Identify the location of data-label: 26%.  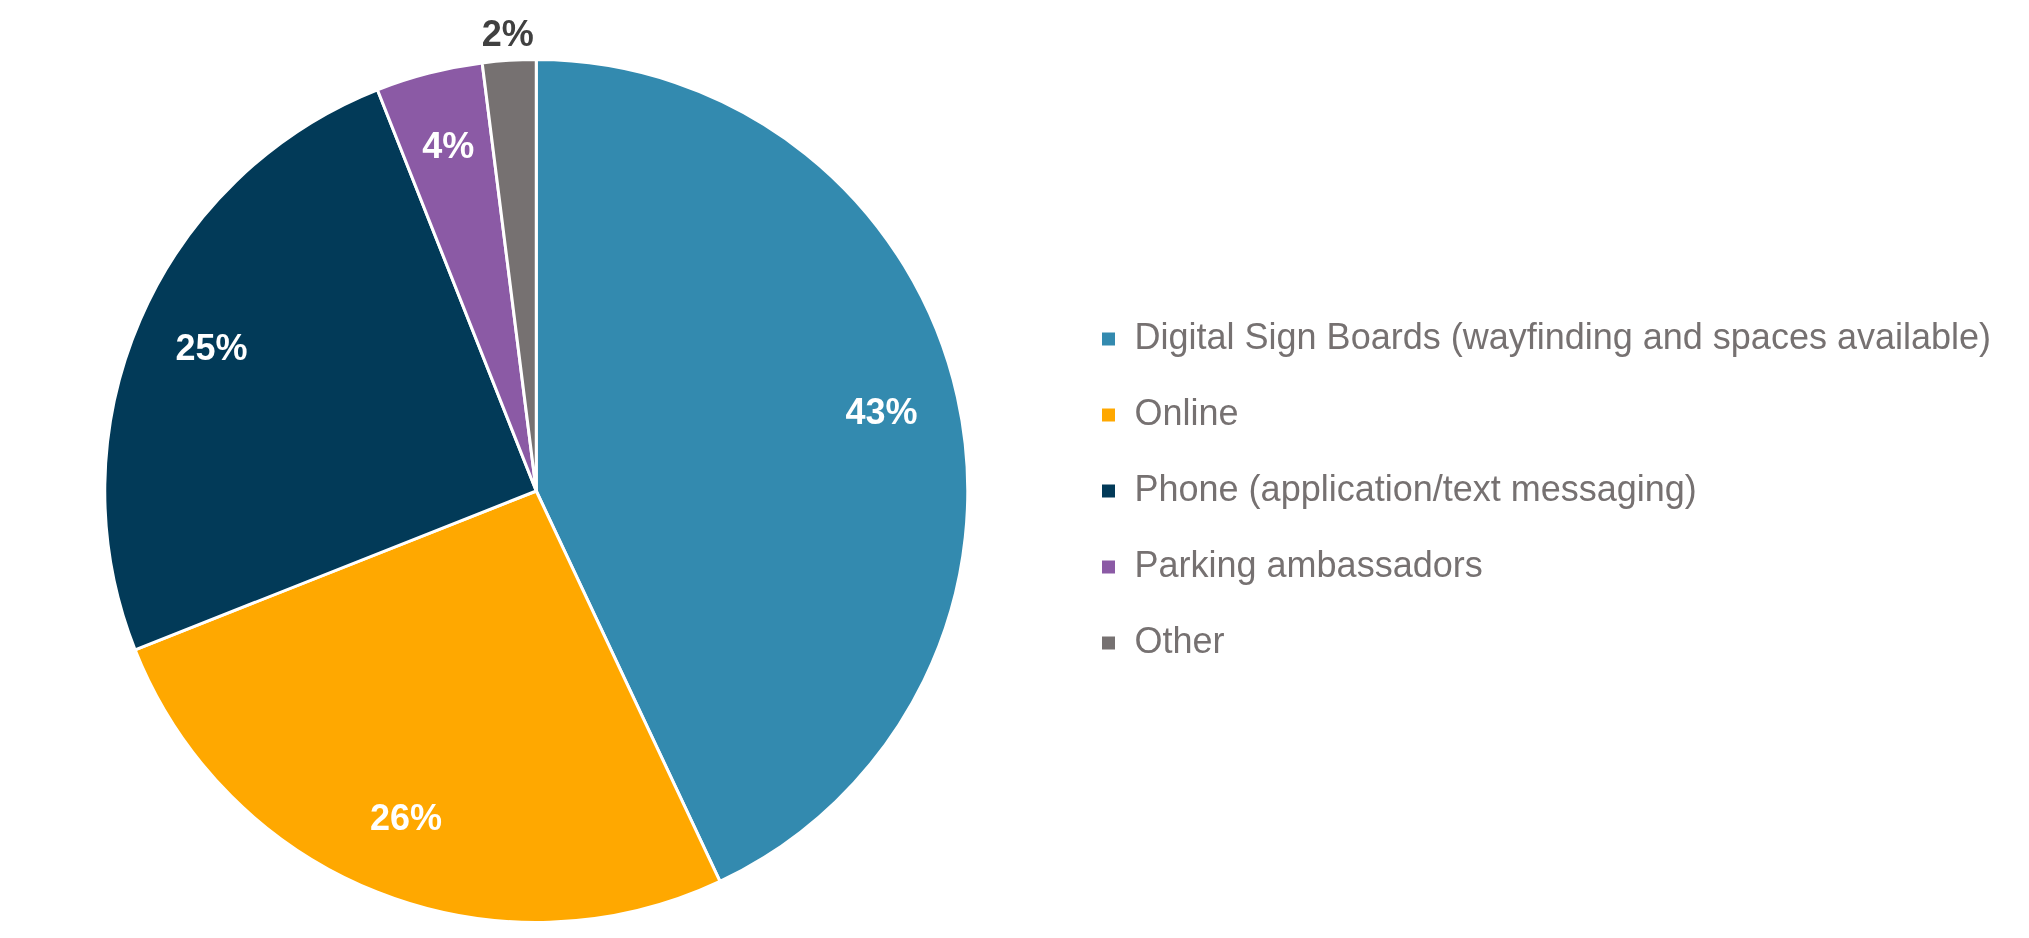
(406, 817).